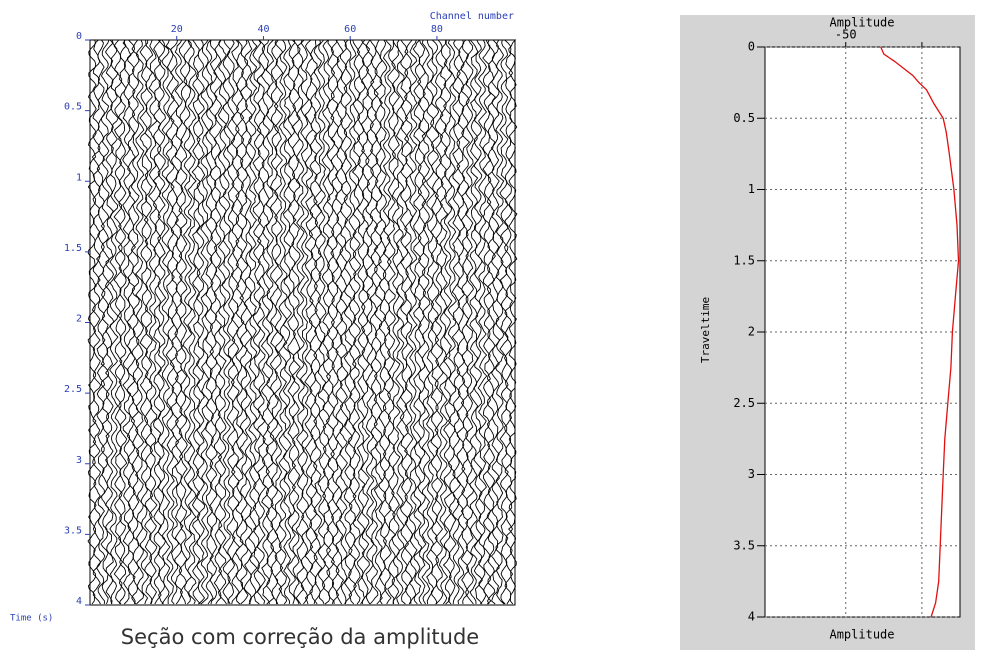 The height and width of the screenshot is (652, 997). What do you see at coordinates (744, 260) in the screenshot?
I see `y-tick-label: 1.5` at bounding box center [744, 260].